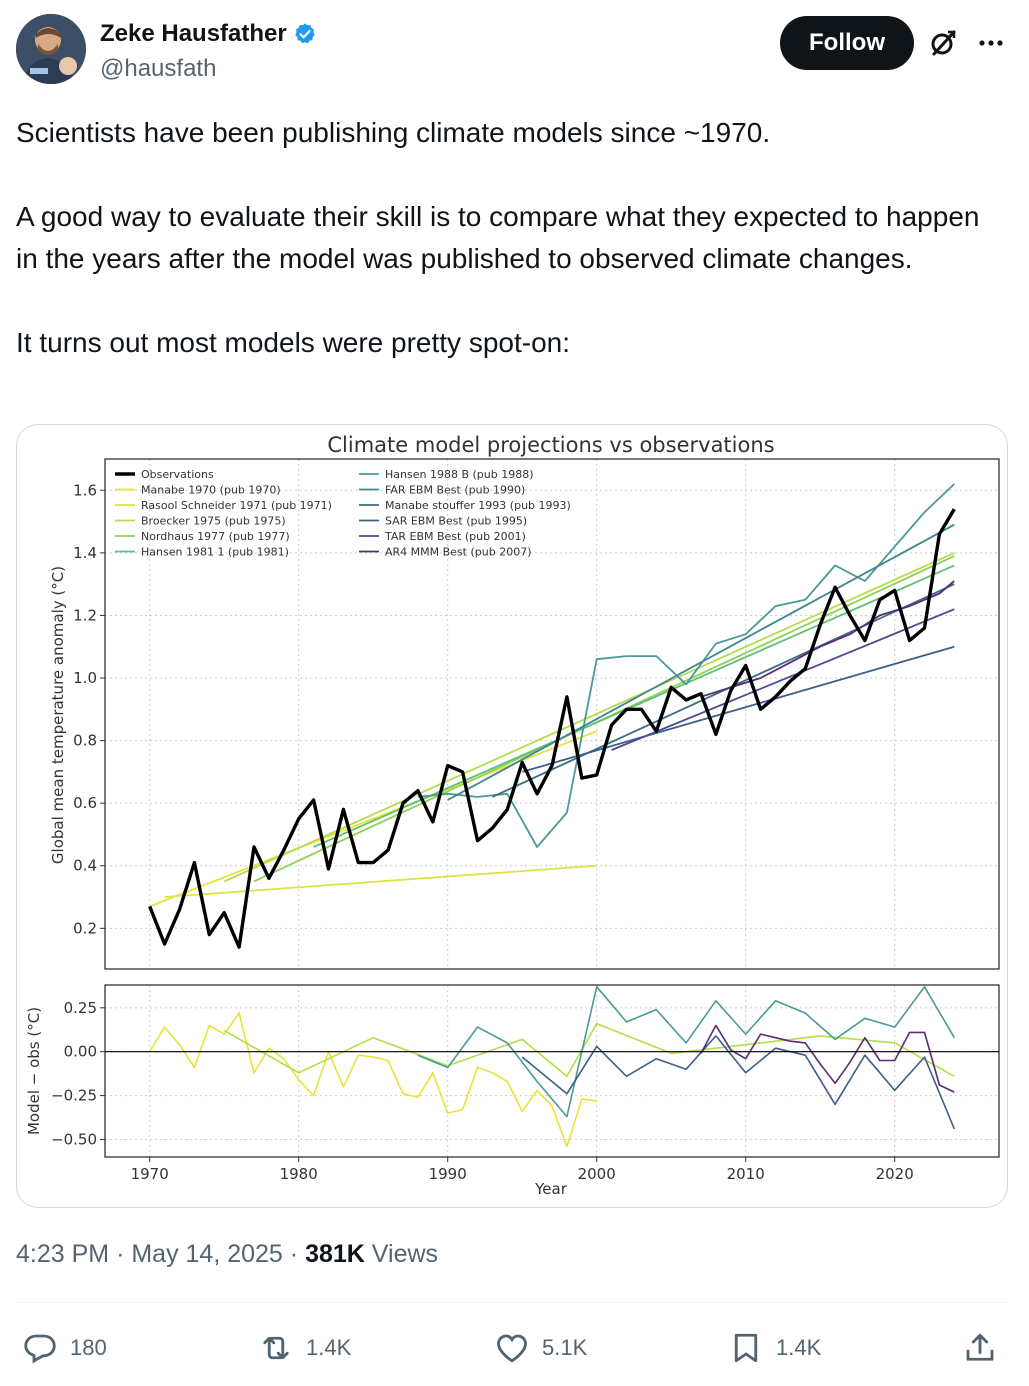 The height and width of the screenshot is (1386, 1029). Describe the element at coordinates (207, 1254) in the screenshot. I see `tweet-date: May 14, 2025` at that location.